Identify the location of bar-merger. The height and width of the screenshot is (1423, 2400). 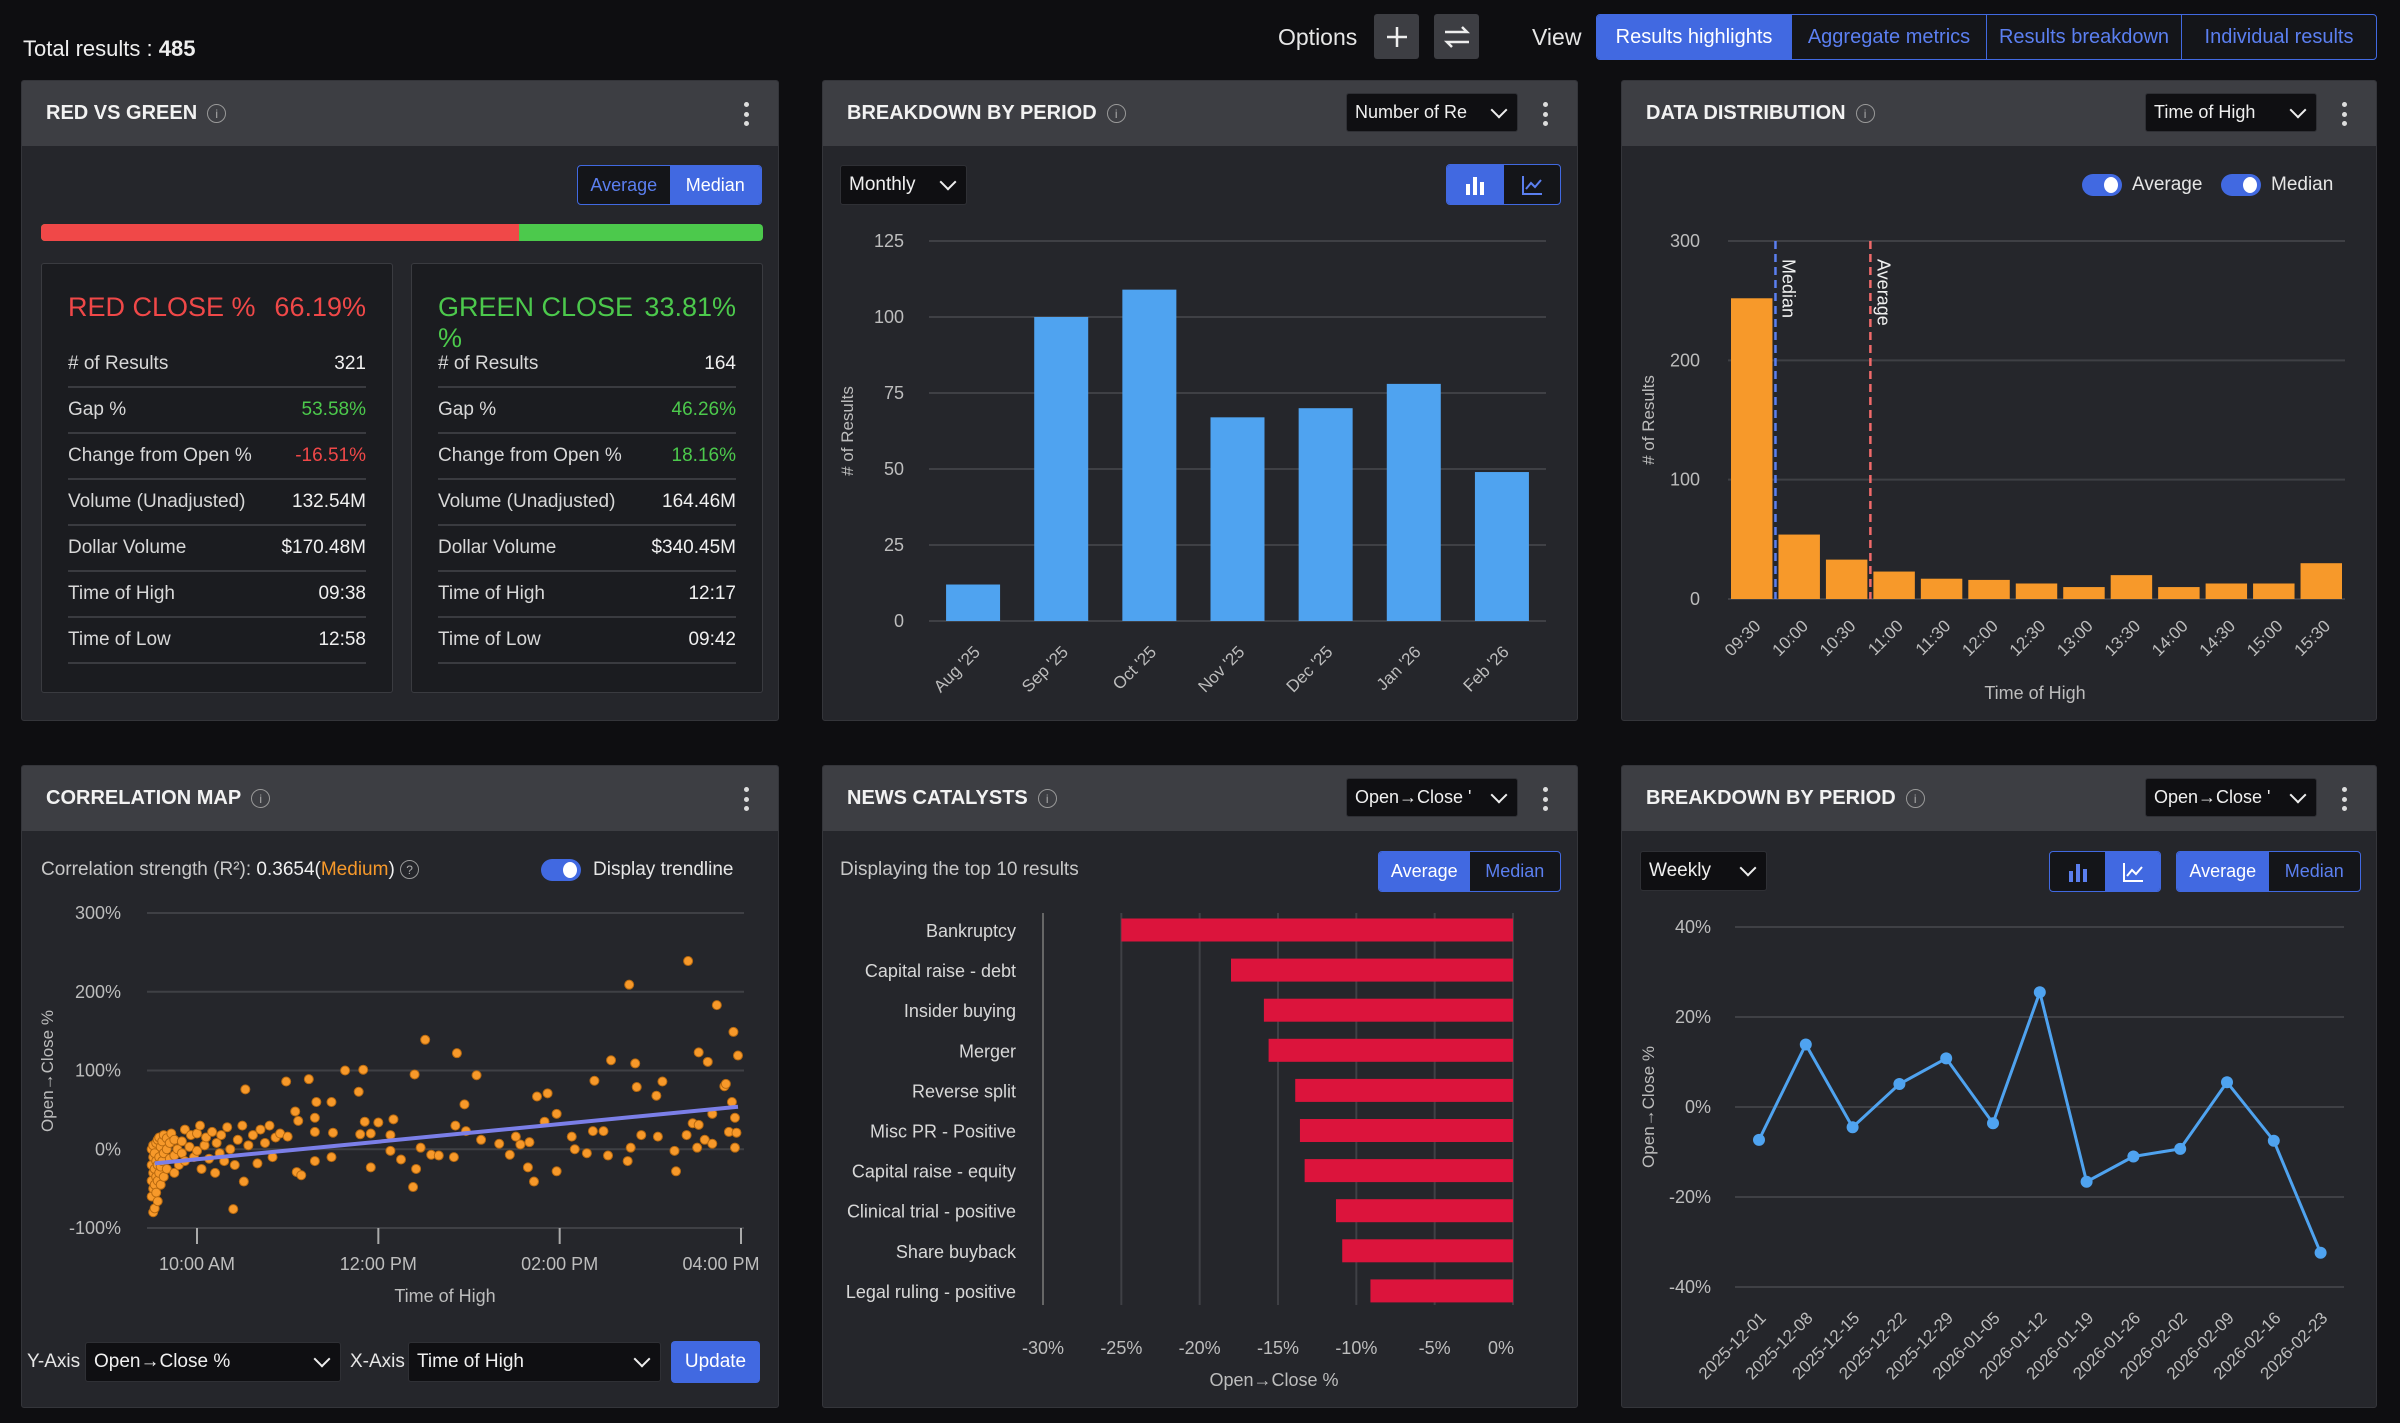
(1390, 1050).